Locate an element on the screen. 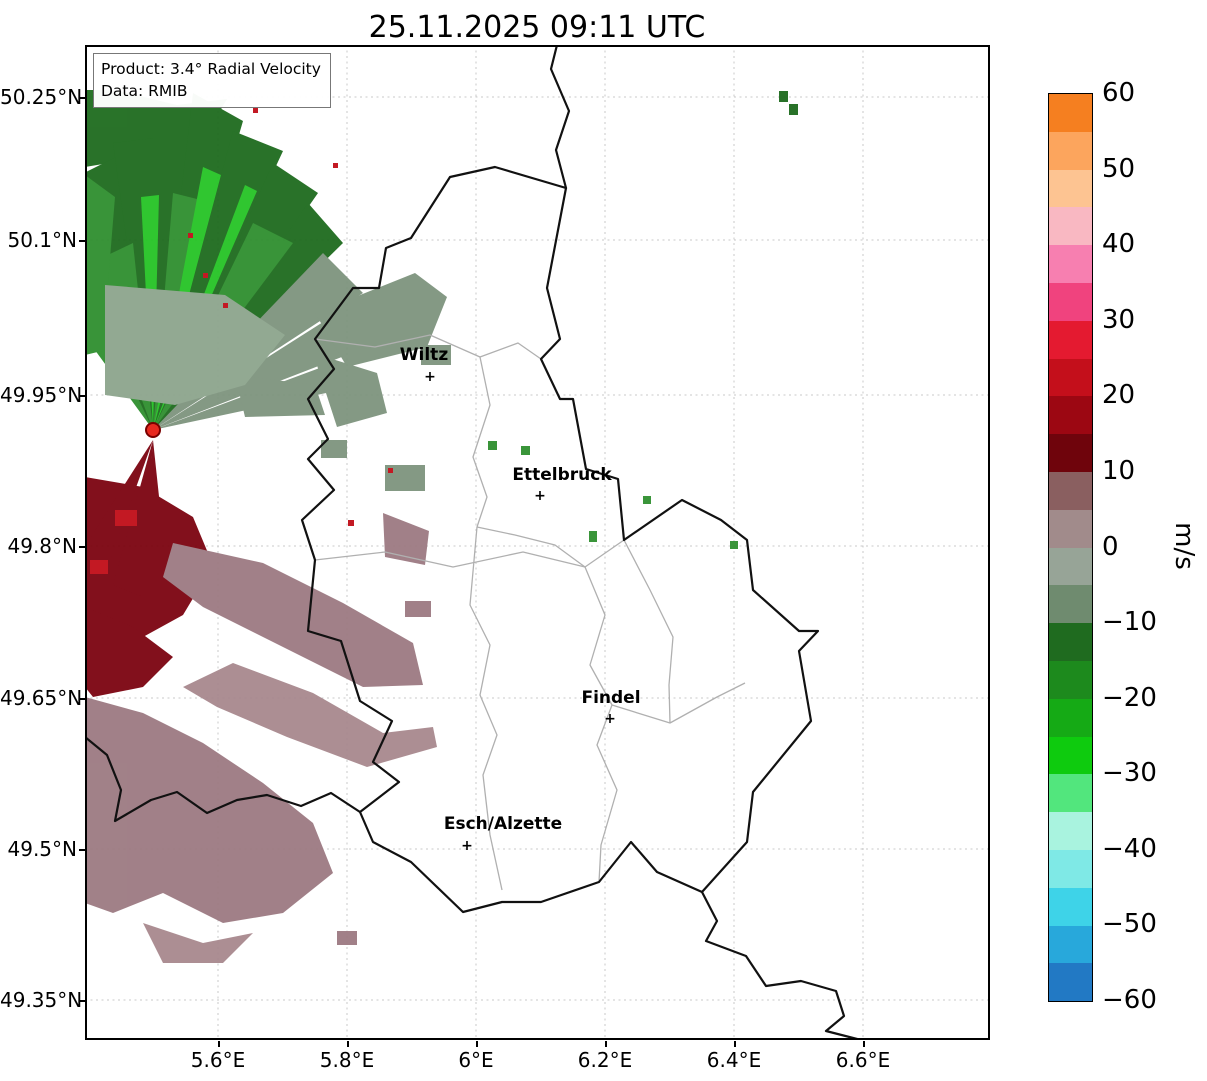 This screenshot has width=1207, height=1081. x-tick-label: 6°E is located at coordinates (476, 1060).